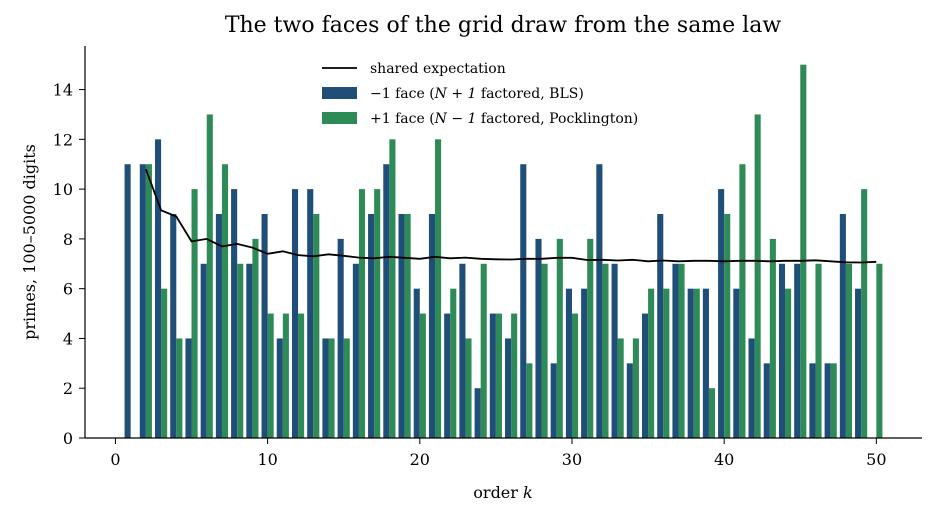  What do you see at coordinates (339, 118) in the screenshot?
I see `legend-swatch-plus` at bounding box center [339, 118].